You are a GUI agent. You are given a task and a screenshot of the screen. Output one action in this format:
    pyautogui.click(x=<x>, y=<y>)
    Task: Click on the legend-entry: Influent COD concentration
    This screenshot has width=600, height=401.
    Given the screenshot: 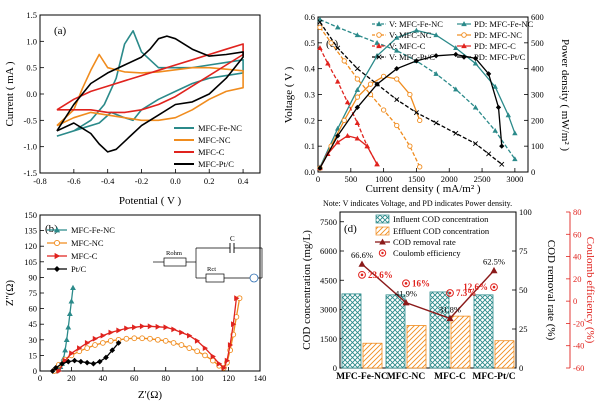 What is the action you would take?
    pyautogui.click(x=441, y=219)
    